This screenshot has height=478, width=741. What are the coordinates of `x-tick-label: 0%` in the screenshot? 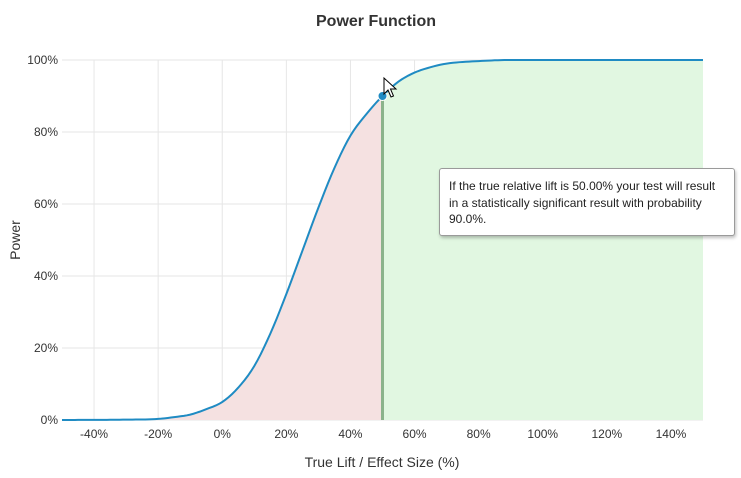 It's located at (223, 434).